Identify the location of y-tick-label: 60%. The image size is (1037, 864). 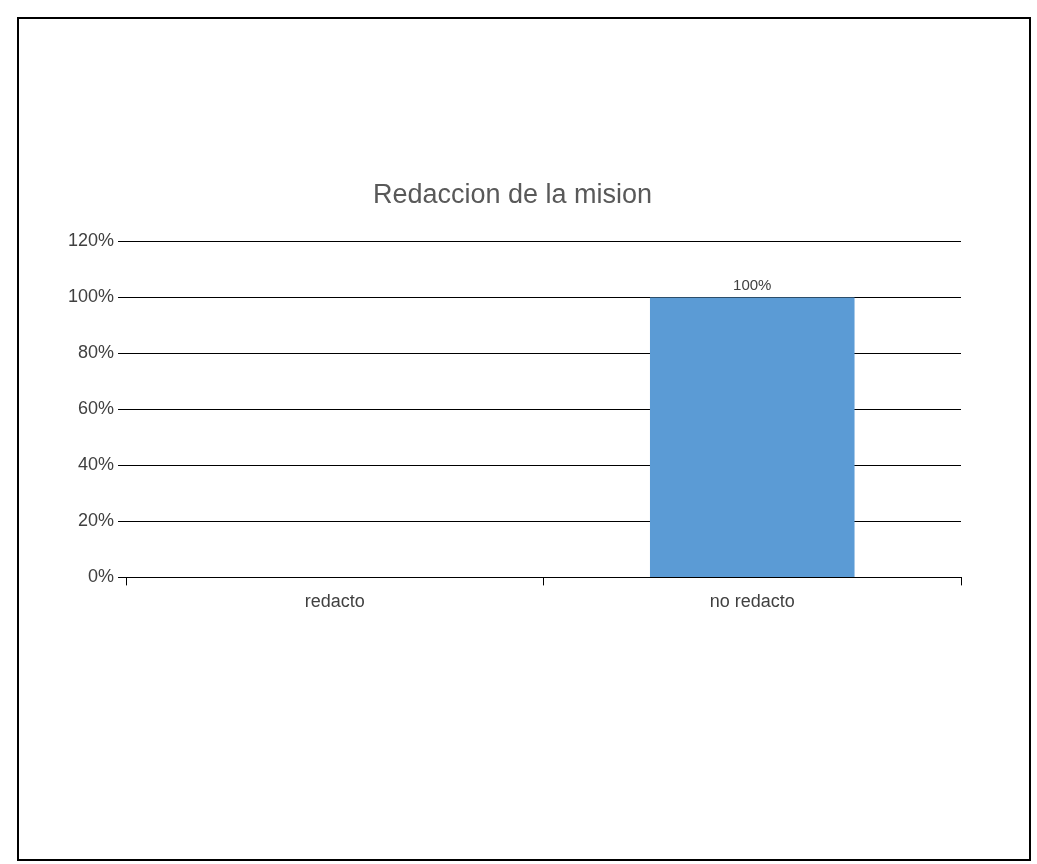
(96, 408).